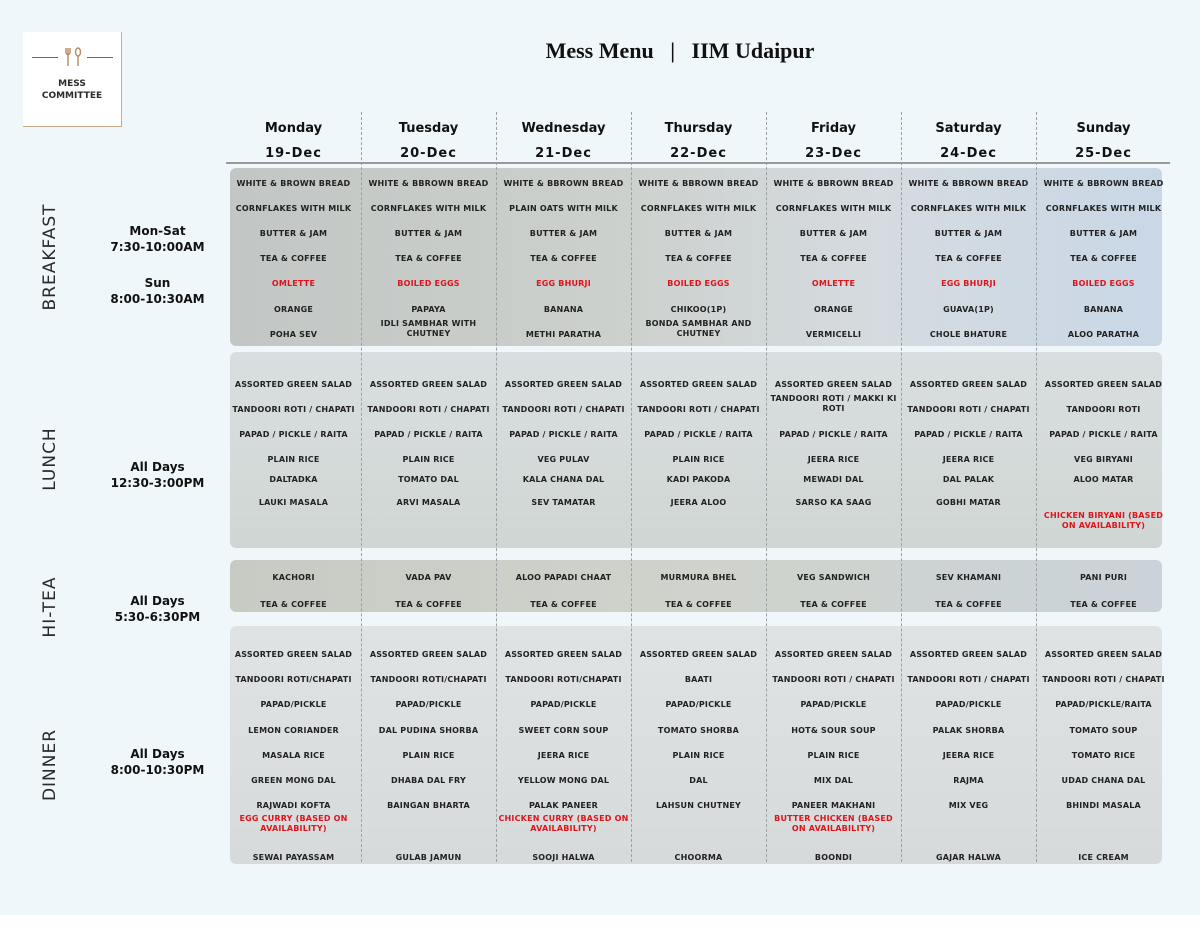 The height and width of the screenshot is (927, 1200). Describe the element at coordinates (293, 857) in the screenshot. I see `menu-item-dinner: SEWAI PAYASSAM` at that location.